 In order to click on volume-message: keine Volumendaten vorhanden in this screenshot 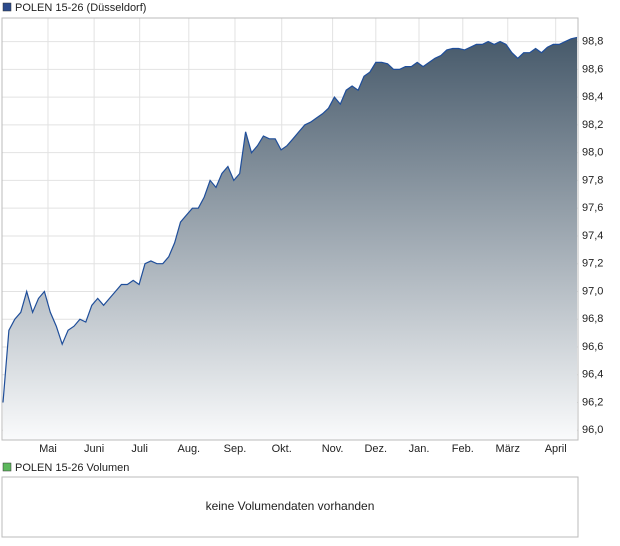, I will do `click(290, 506)`.